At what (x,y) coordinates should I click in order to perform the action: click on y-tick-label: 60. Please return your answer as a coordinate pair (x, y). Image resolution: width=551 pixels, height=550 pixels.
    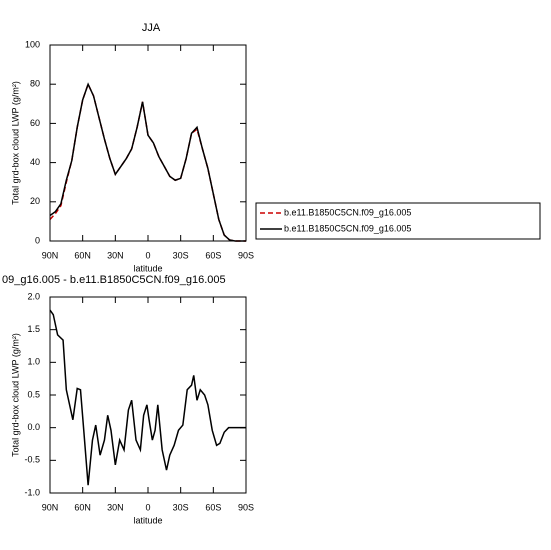
    Looking at the image, I should click on (35, 123).